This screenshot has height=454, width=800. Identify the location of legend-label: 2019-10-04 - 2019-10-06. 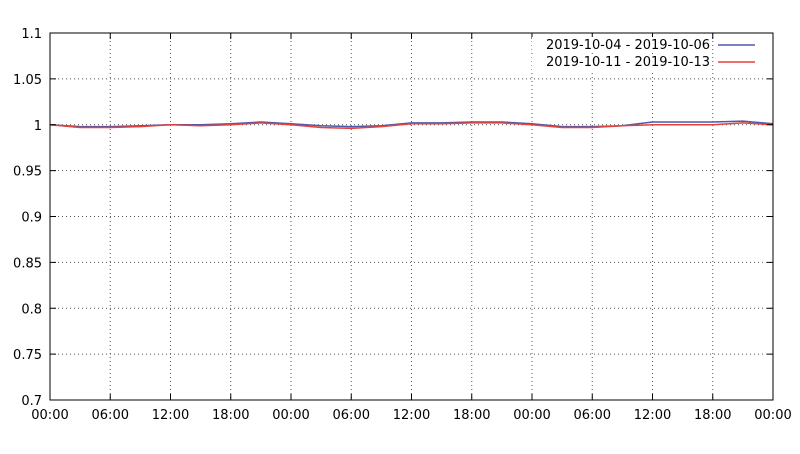
(628, 45).